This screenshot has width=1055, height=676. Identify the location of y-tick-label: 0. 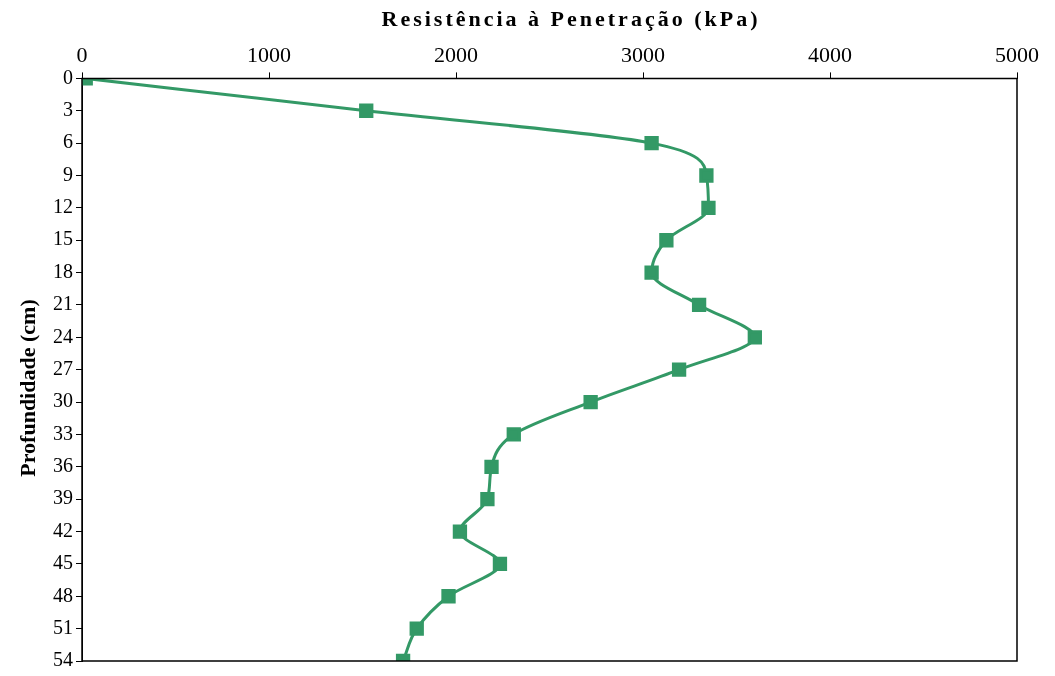
(68, 76).